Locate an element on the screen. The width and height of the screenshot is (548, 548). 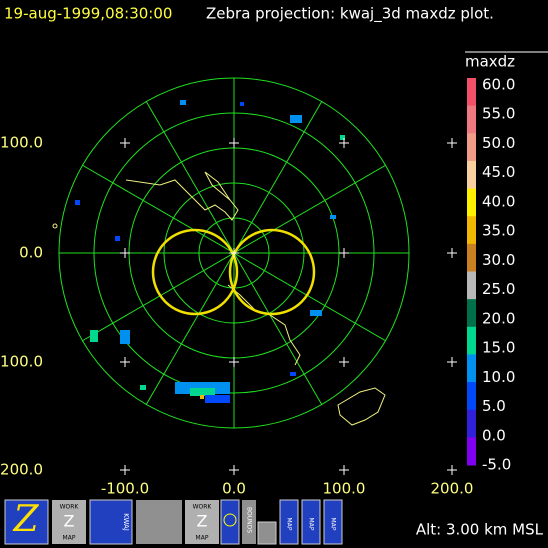
bounds-icon is located at coordinates (249, 522).